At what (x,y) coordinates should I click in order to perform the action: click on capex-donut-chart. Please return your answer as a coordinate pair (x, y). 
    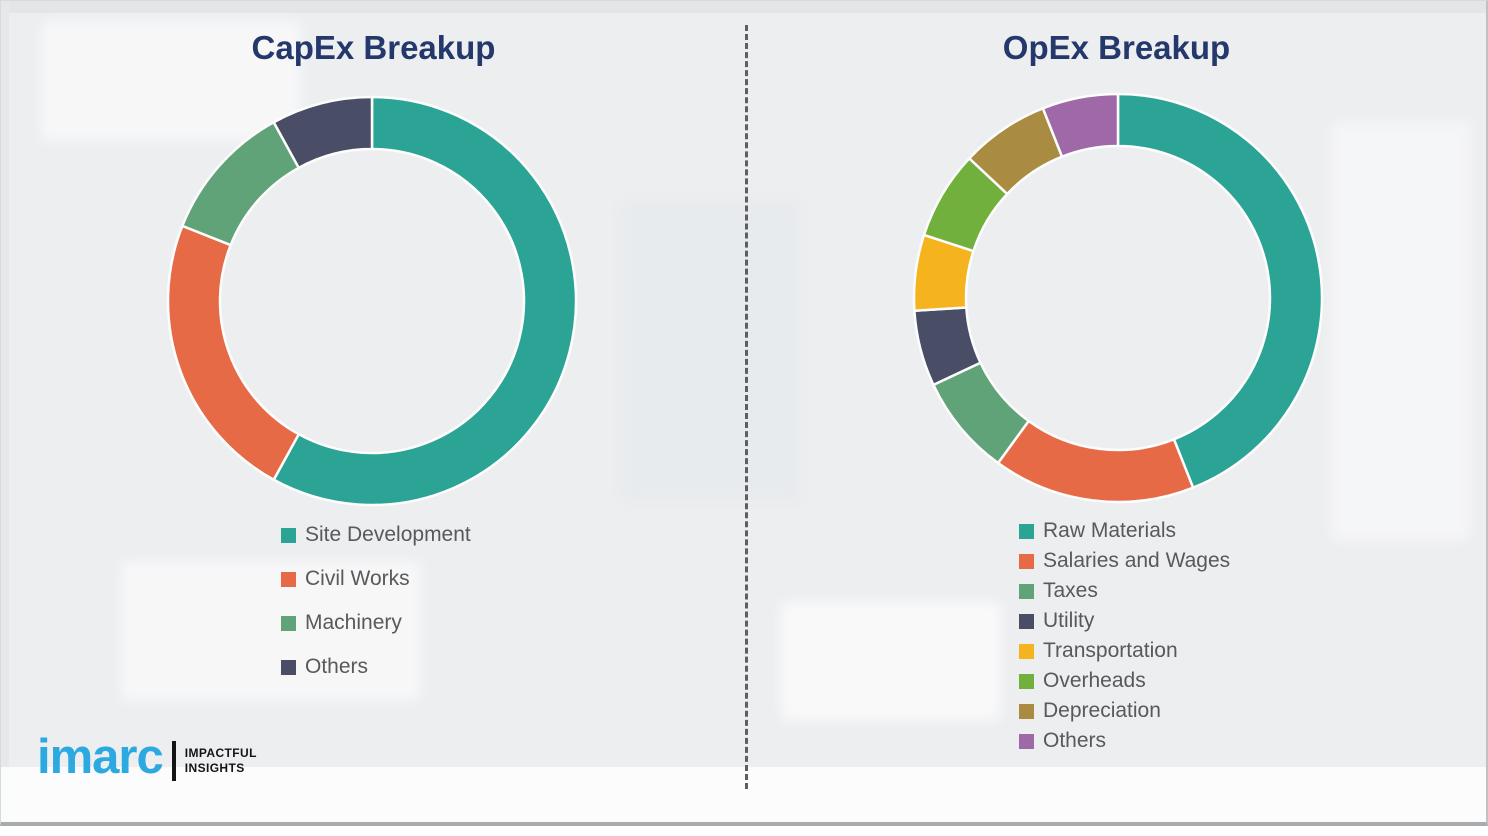
    Looking at the image, I should click on (372, 301).